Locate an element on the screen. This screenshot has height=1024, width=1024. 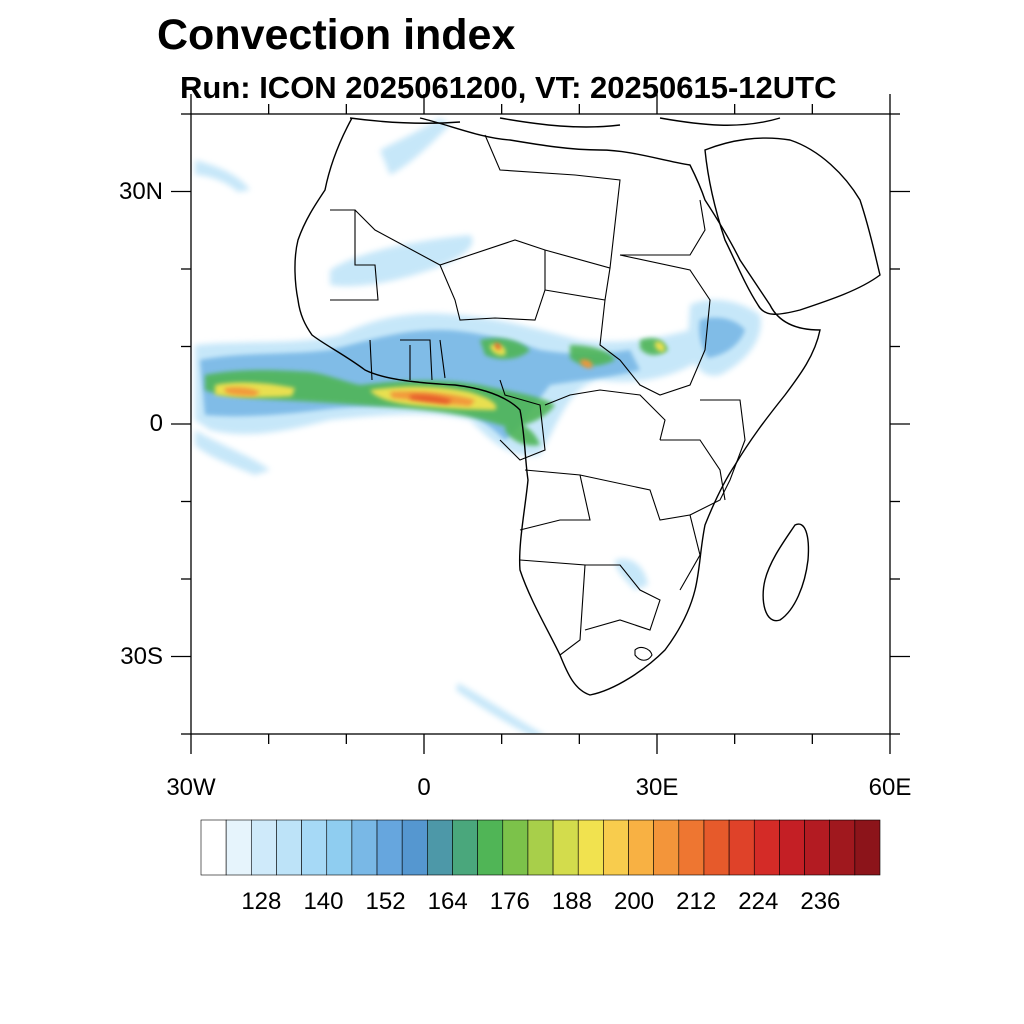
convection-area-equatorial-atlantic is located at coordinates (232, 452).